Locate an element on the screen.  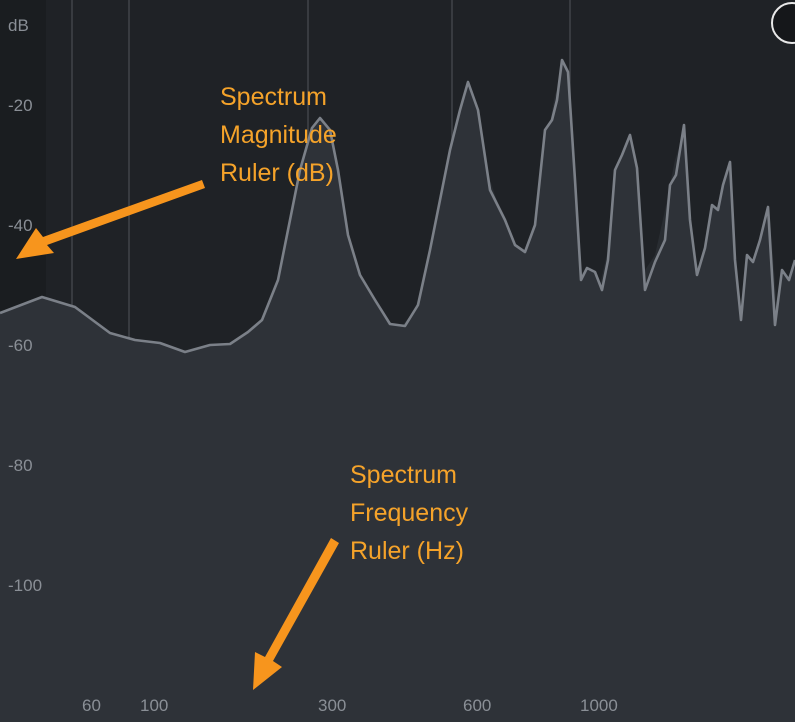
magnitude-tick-label: -80 is located at coordinates (20, 465).